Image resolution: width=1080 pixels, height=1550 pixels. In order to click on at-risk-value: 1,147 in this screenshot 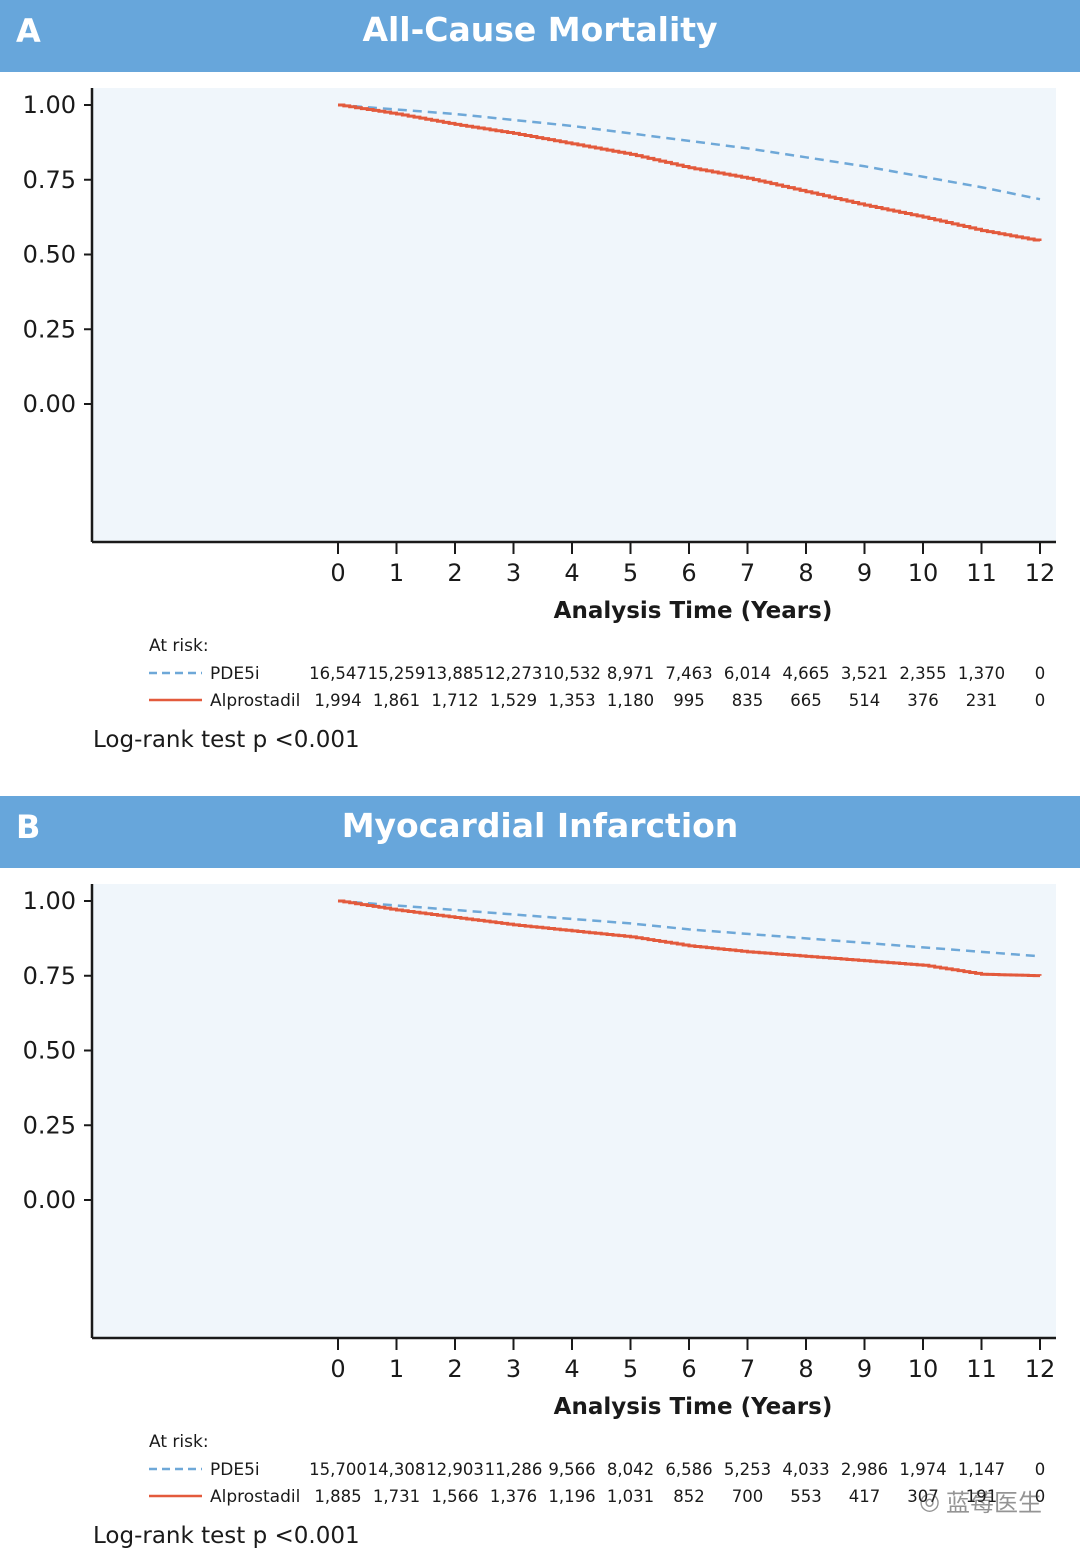, I will do `click(981, 1469)`.